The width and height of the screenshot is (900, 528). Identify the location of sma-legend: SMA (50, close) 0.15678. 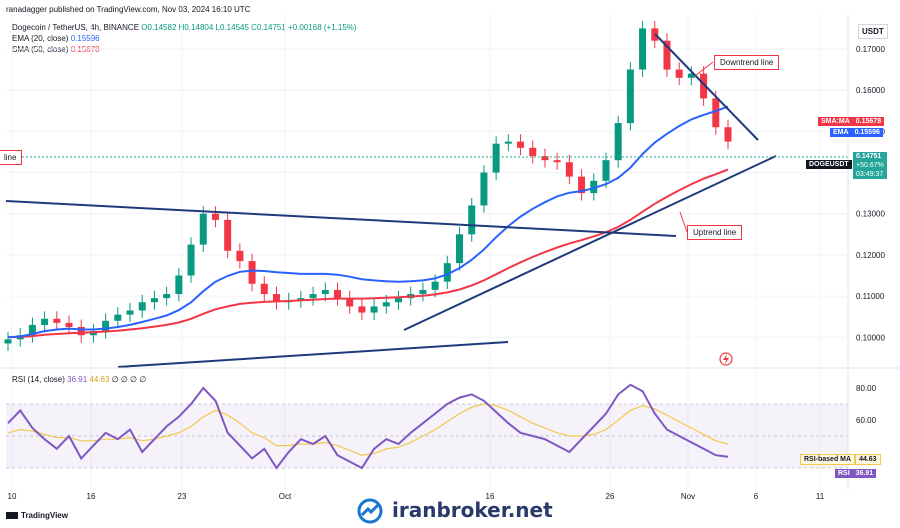
(56, 49).